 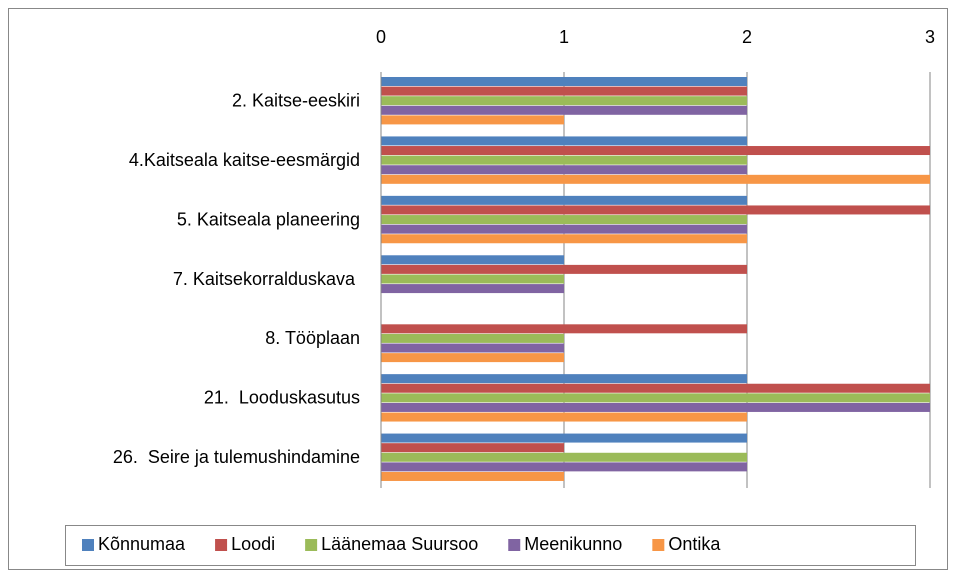 I want to click on x-tick-label: 2, so click(x=747, y=37).